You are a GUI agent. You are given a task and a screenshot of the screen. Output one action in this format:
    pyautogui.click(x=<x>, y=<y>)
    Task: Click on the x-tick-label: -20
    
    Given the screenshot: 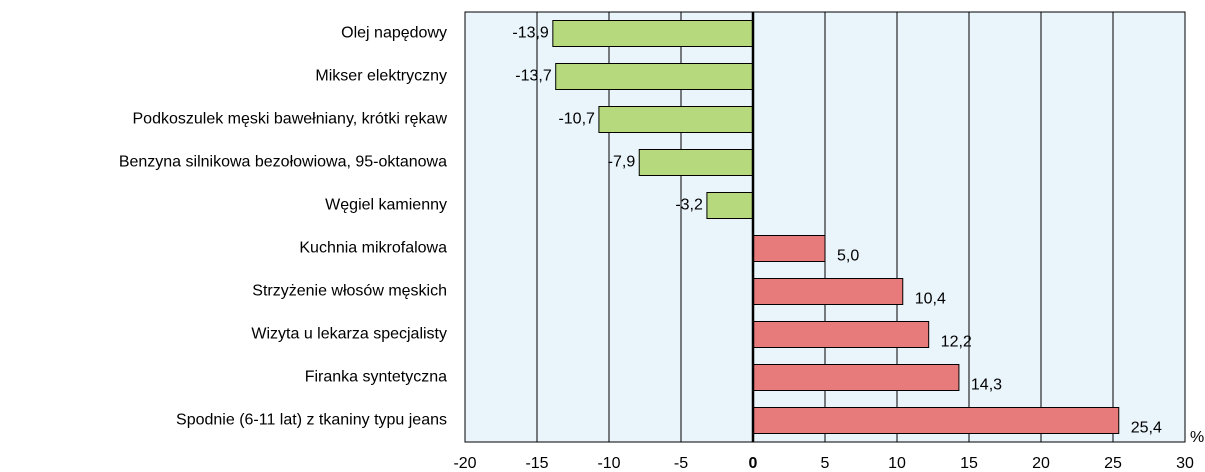 What is the action you would take?
    pyautogui.click(x=464, y=463)
    